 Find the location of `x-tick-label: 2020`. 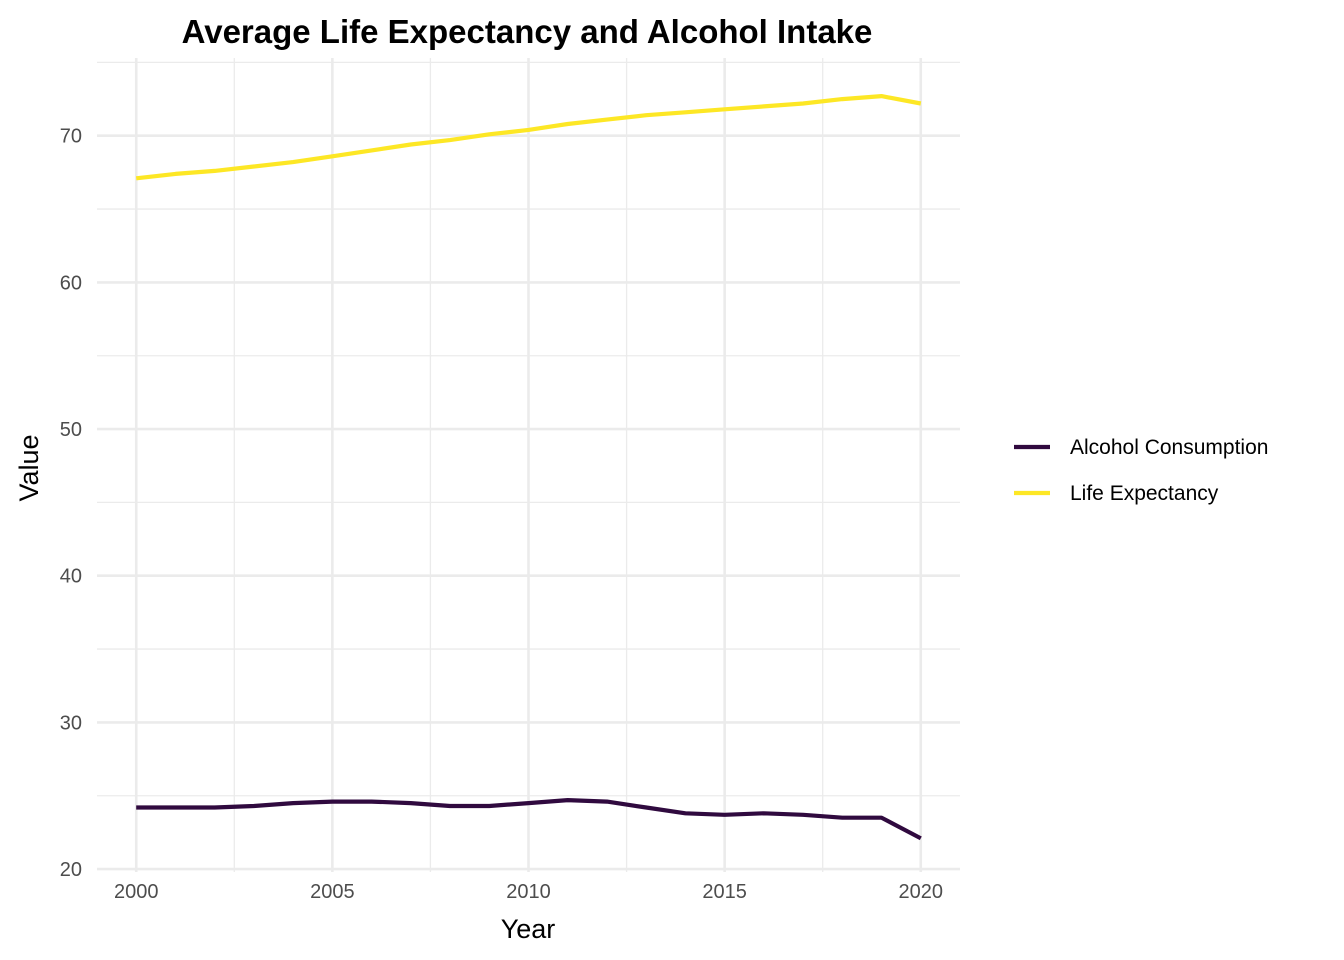

x-tick-label: 2020 is located at coordinates (921, 892).